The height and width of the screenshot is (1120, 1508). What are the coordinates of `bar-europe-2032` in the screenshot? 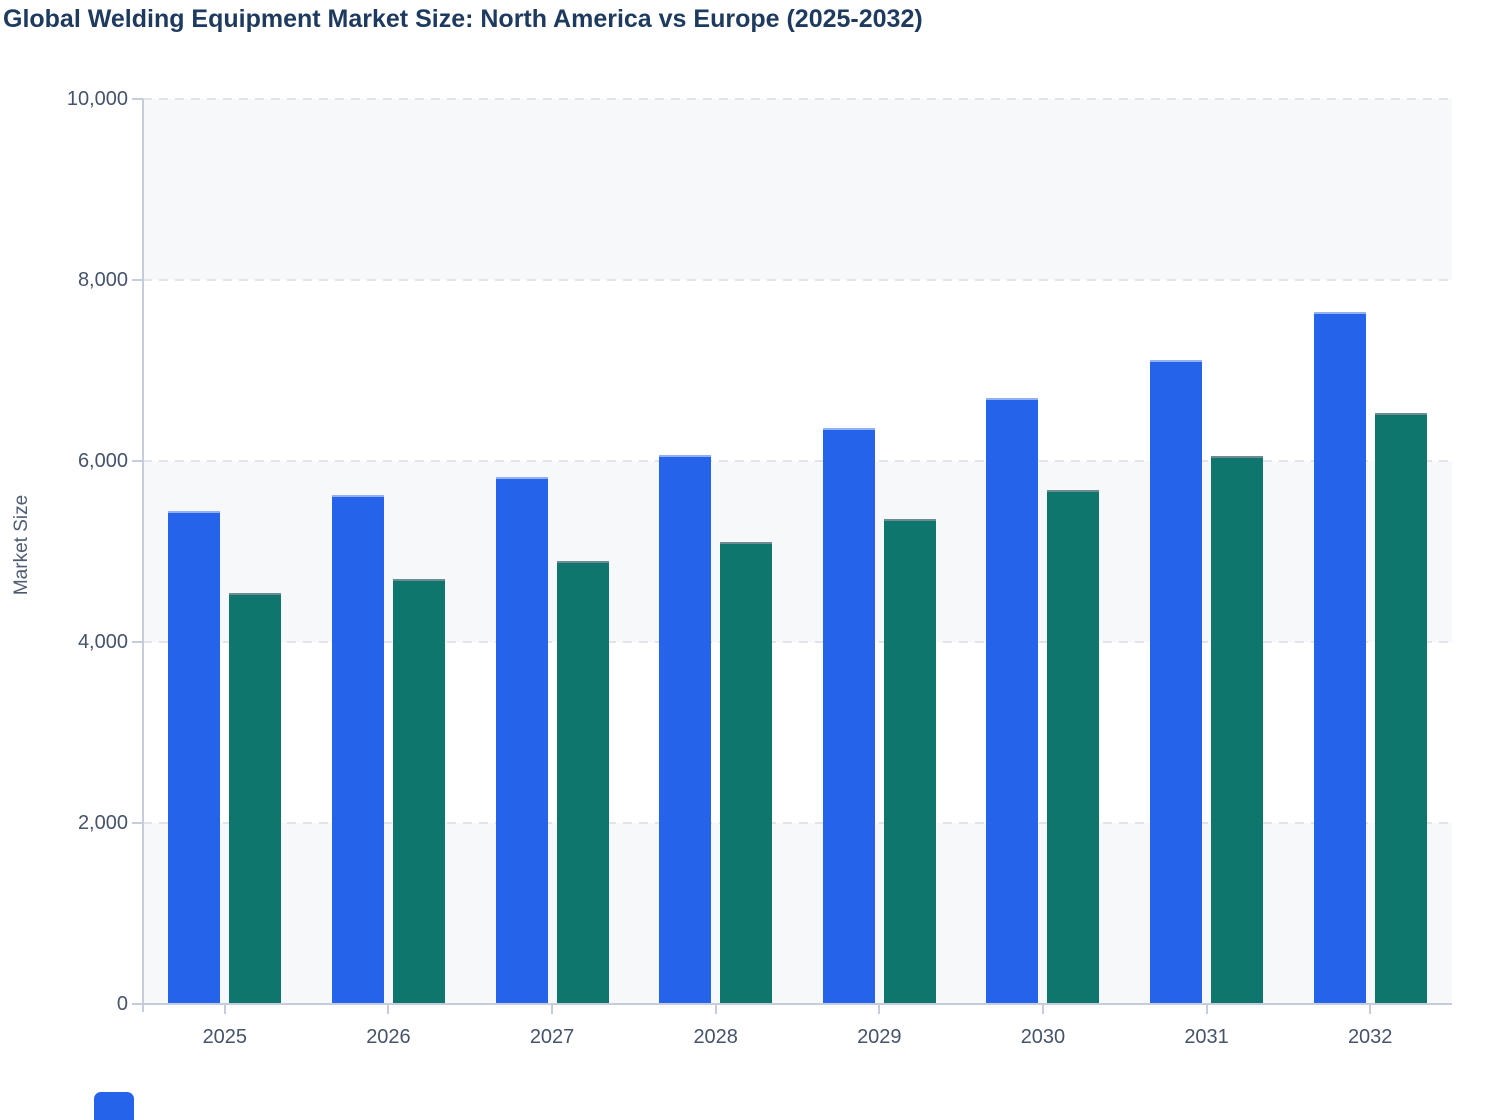 It's located at (1400, 708).